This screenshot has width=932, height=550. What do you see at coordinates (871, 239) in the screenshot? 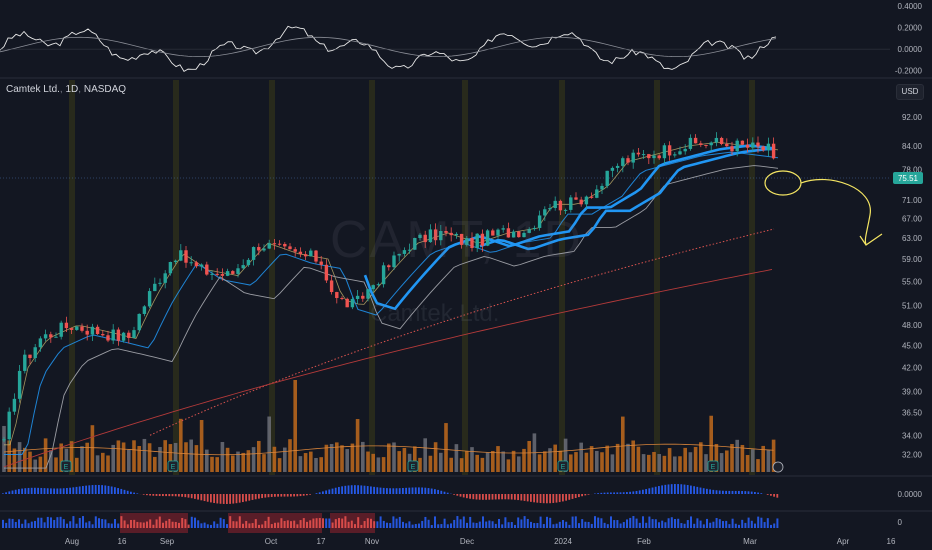
I see `annotation-arrow-head` at bounding box center [871, 239].